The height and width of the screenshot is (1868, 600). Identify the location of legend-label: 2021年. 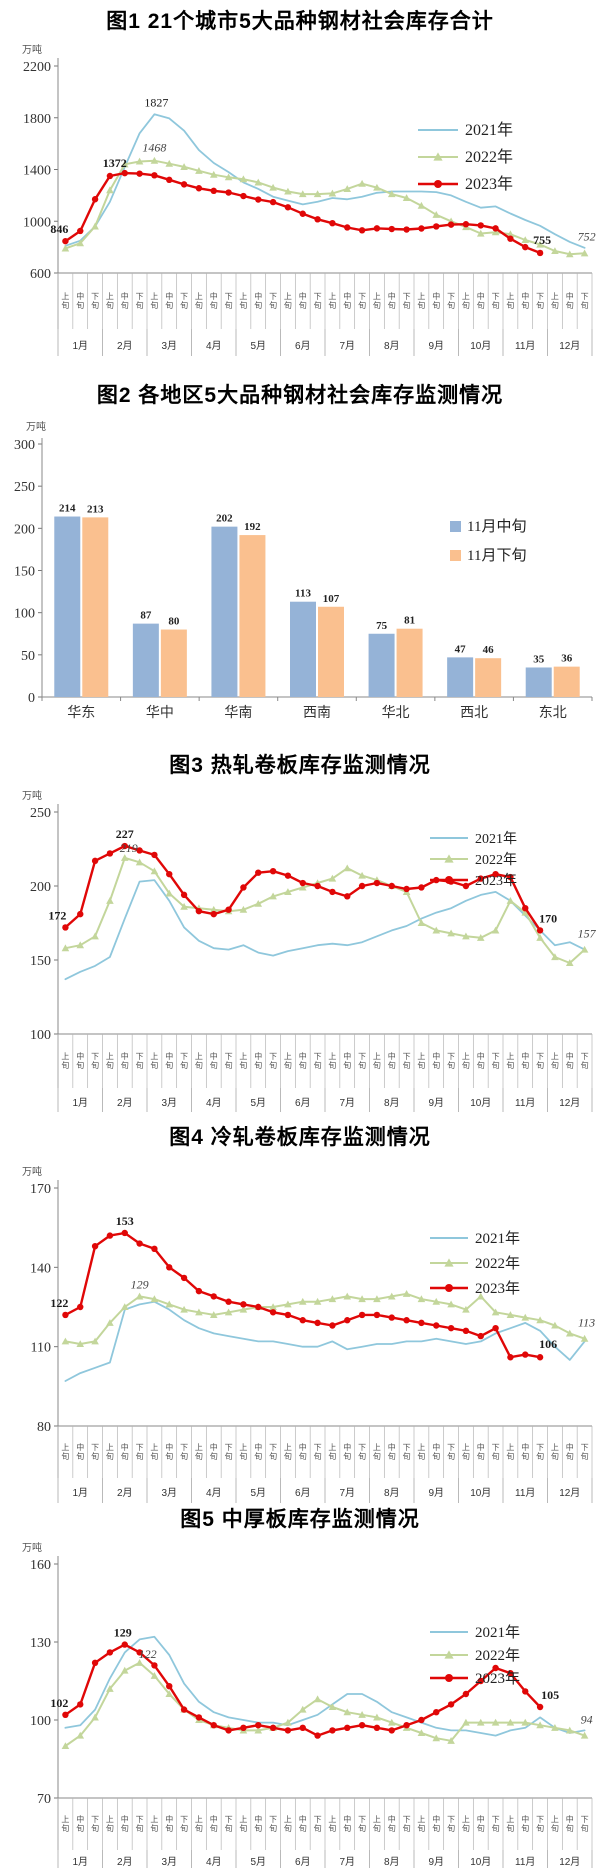
(497, 1632).